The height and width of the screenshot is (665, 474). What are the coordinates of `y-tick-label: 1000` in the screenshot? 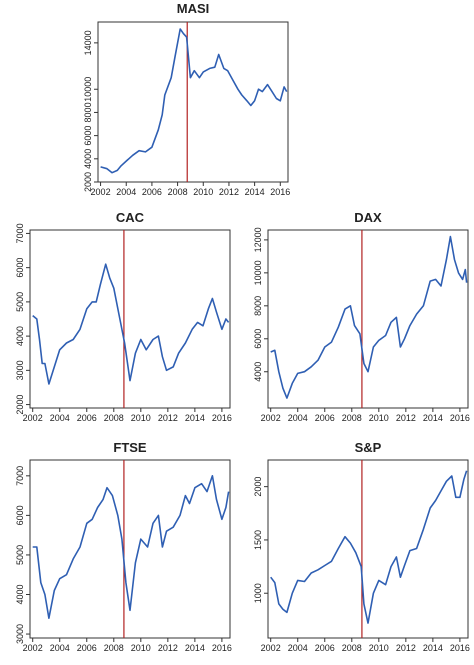 It's located at (258, 593).